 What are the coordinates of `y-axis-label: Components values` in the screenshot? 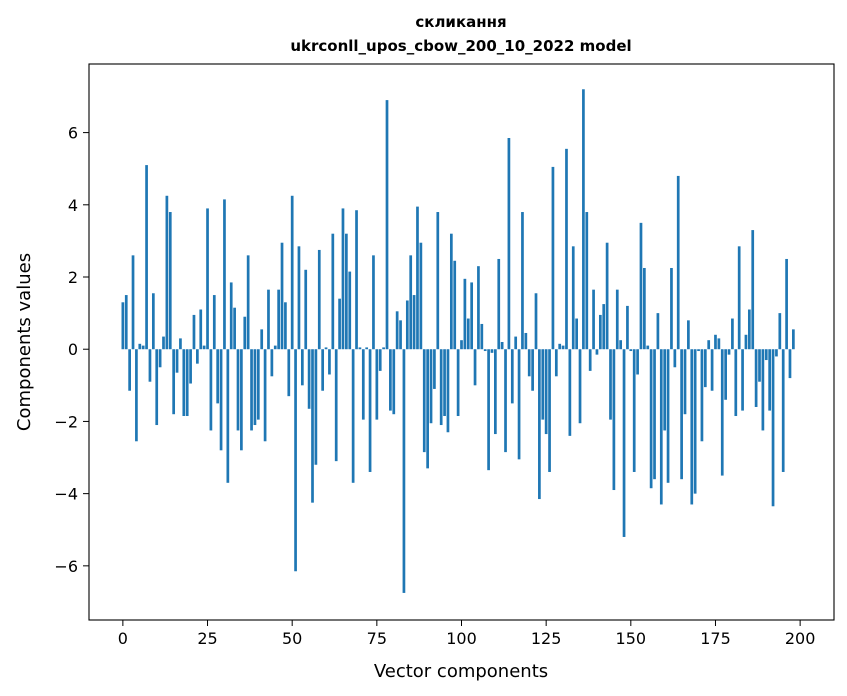 It's located at (24, 342).